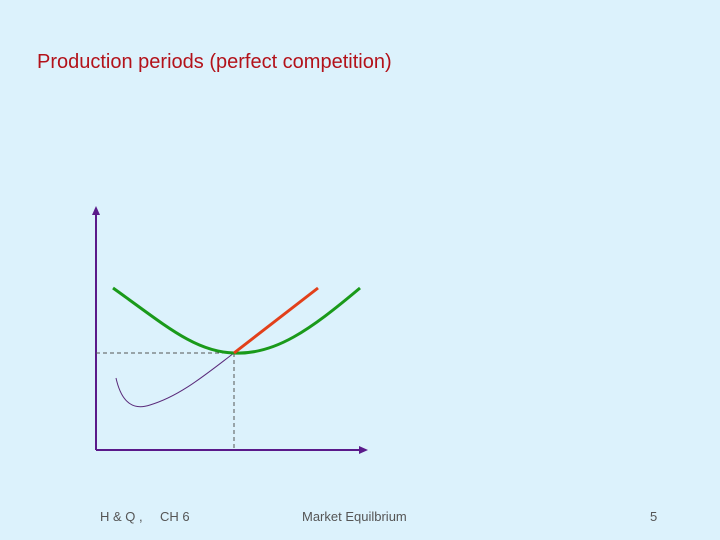 Image resolution: width=720 pixels, height=540 pixels. I want to click on y-arrow, so click(96, 210).